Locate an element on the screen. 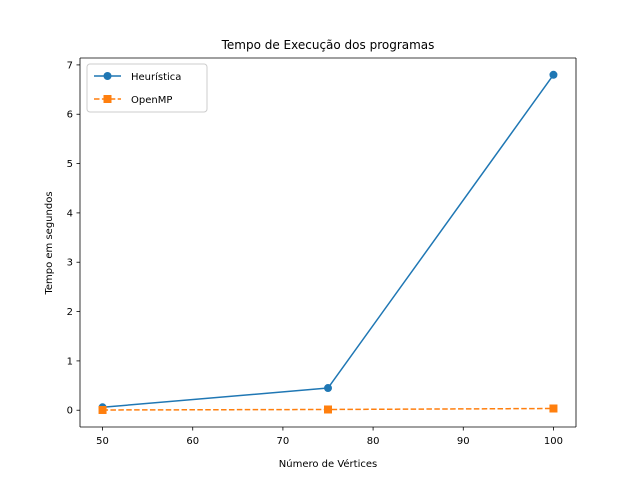  y-tick-label: 1 is located at coordinates (70, 361).